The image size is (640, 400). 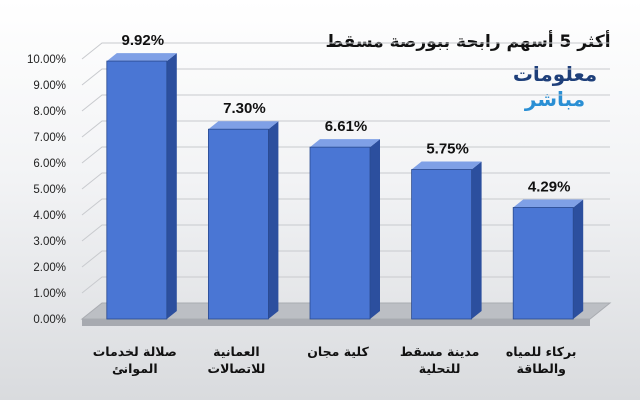 What do you see at coordinates (49, 138) in the screenshot?
I see `y-tick-label: 7.00%` at bounding box center [49, 138].